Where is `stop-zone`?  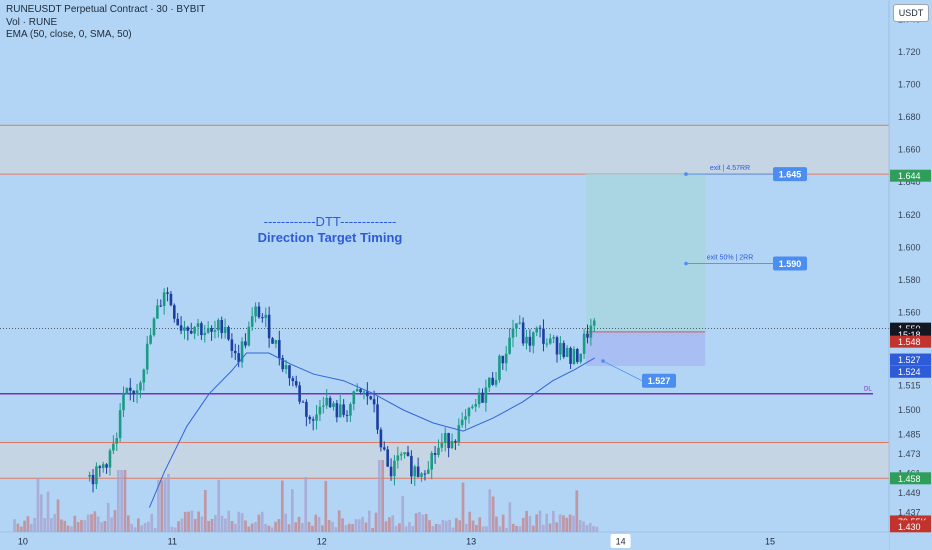
stop-zone is located at coordinates (645, 349).